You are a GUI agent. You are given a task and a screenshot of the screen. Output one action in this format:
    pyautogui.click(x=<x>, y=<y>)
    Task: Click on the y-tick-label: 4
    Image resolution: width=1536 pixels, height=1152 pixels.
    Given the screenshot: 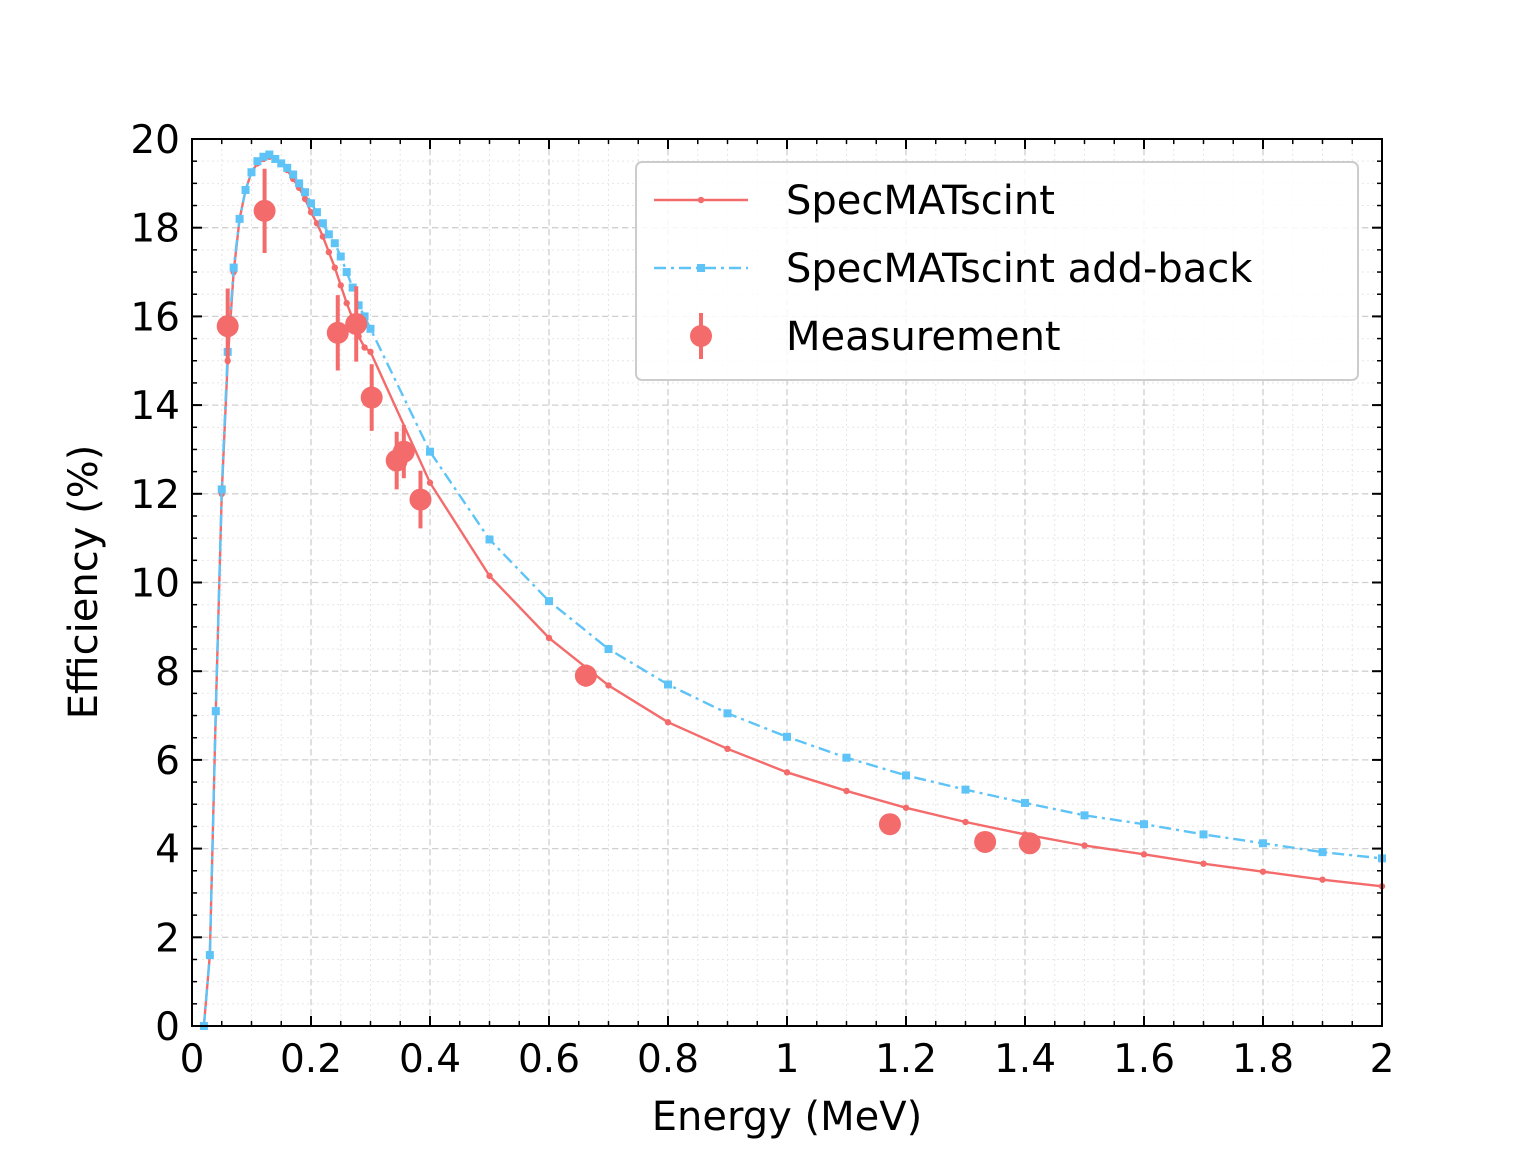 What is the action you would take?
    pyautogui.click(x=167, y=850)
    